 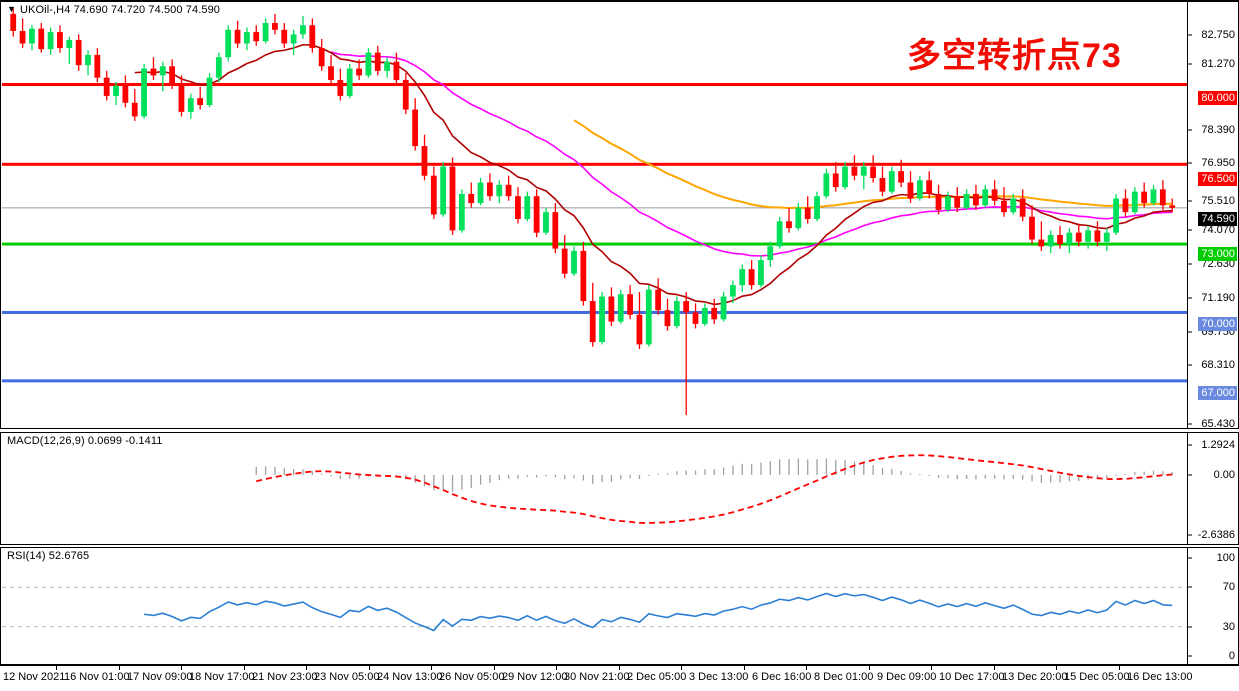 What do you see at coordinates (1228, 587) in the screenshot?
I see `rsi-axis-label: 70` at bounding box center [1228, 587].